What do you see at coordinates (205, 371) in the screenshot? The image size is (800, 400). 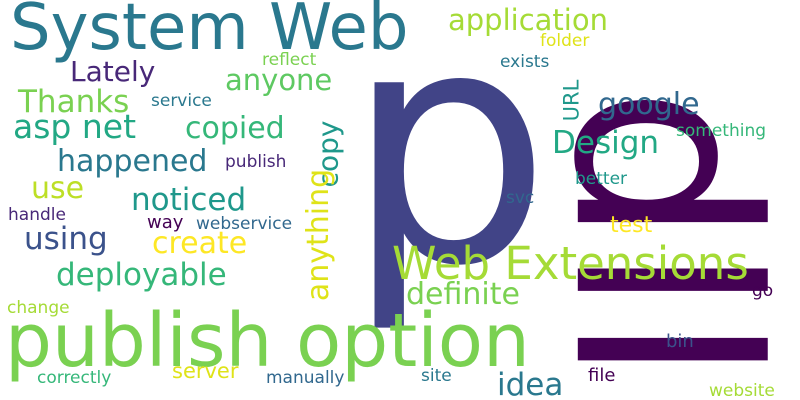 I see `word-server: server` at bounding box center [205, 371].